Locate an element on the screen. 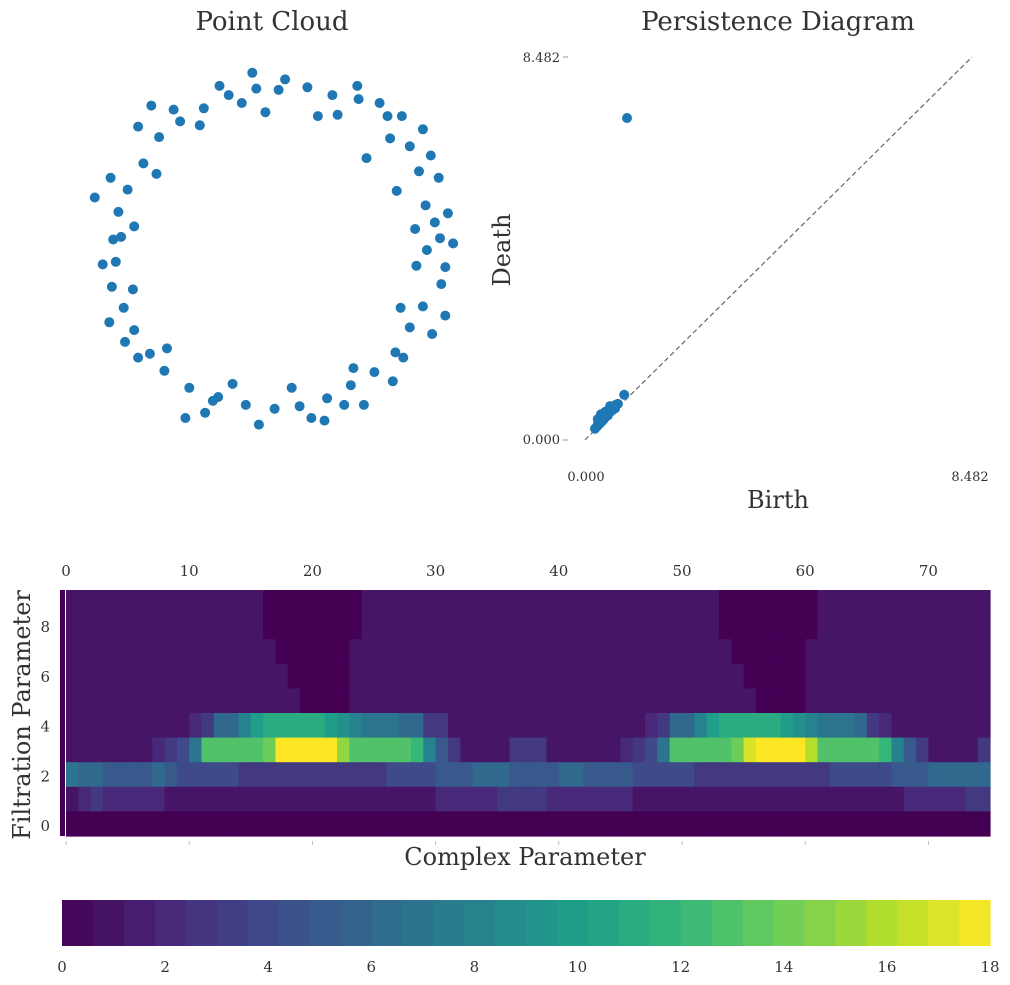  persistence-title: Persistence Diagram is located at coordinates (778, 22).